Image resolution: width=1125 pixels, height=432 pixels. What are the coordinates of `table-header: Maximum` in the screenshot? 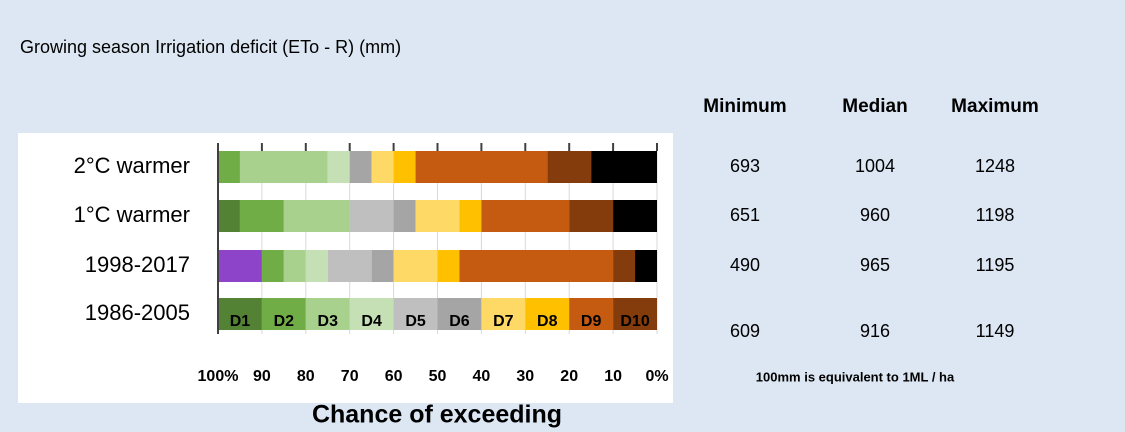 It's located at (995, 106).